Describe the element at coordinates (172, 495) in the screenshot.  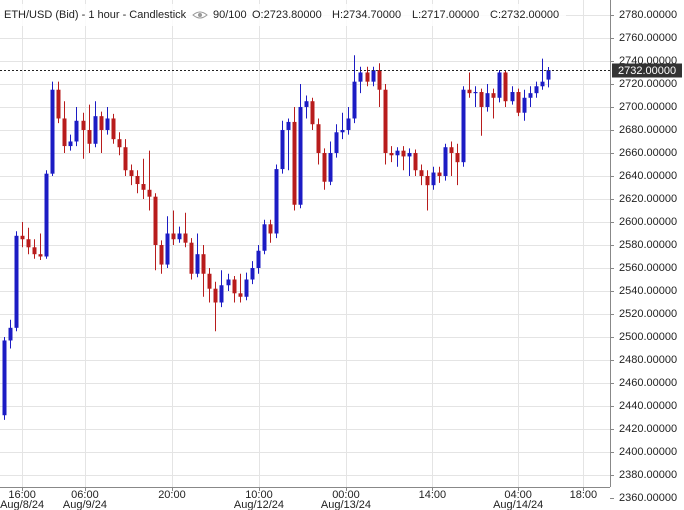
I see `x-tick-label: 20:00` at that location.